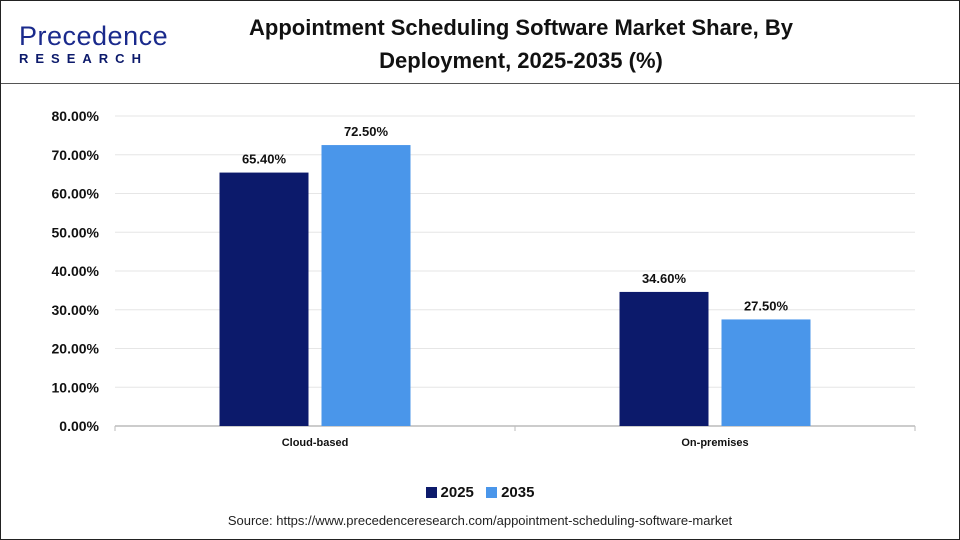 Image resolution: width=960 pixels, height=540 pixels. I want to click on bar-2025-Cloud-based, so click(264, 299).